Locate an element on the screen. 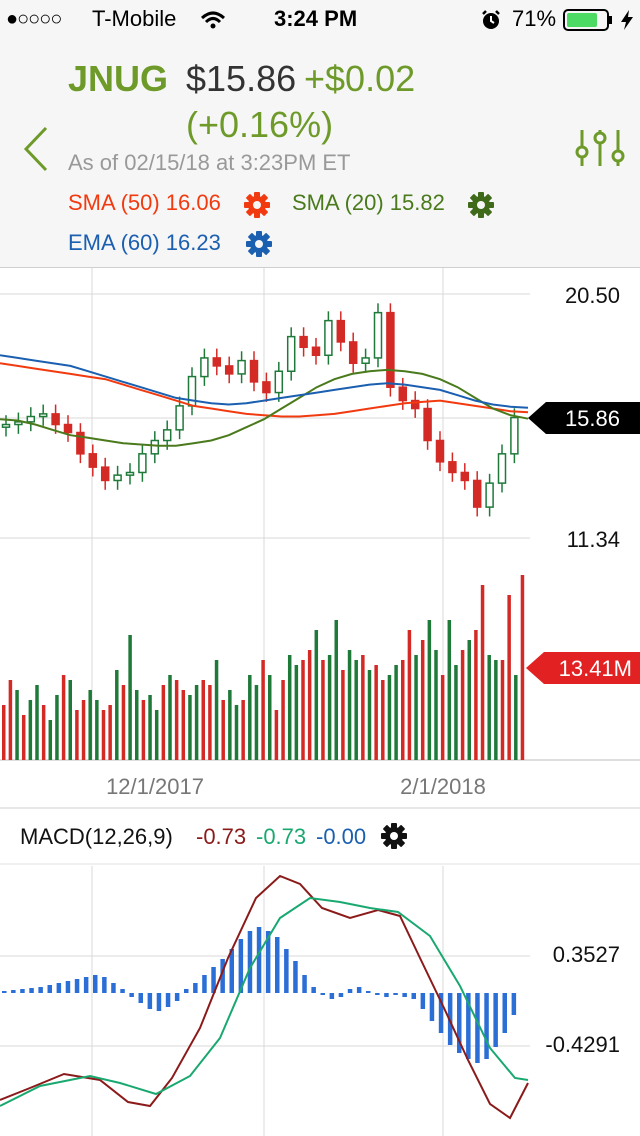  macd-histogram is located at coordinates (259, 995).